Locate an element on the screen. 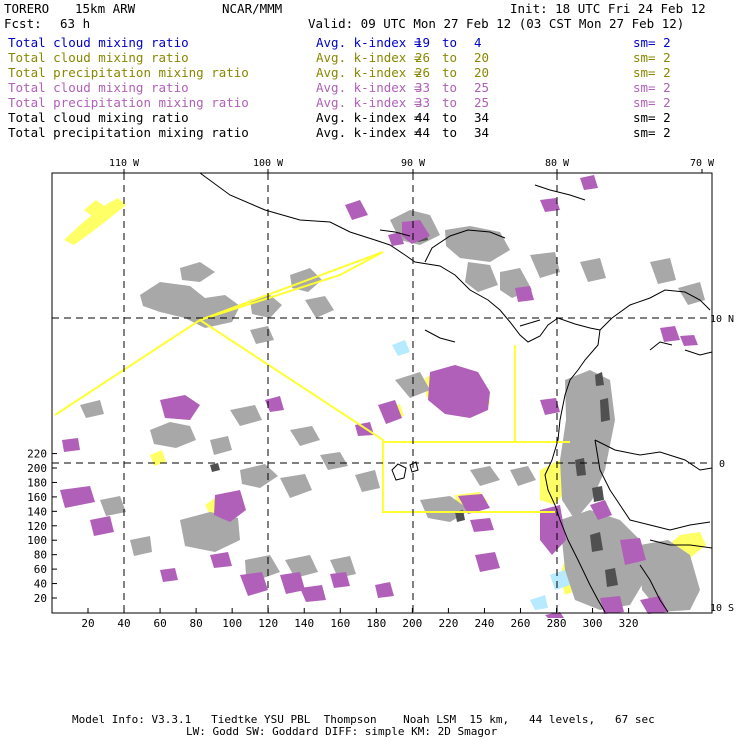  longitude-label: 90 W is located at coordinates (413, 163).